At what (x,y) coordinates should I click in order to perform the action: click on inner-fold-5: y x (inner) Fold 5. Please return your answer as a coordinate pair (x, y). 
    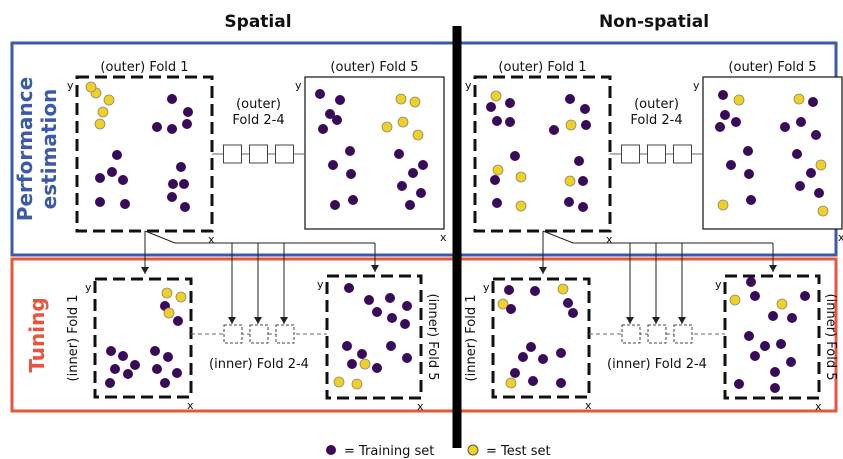
    Looking at the image, I should click on (378, 344).